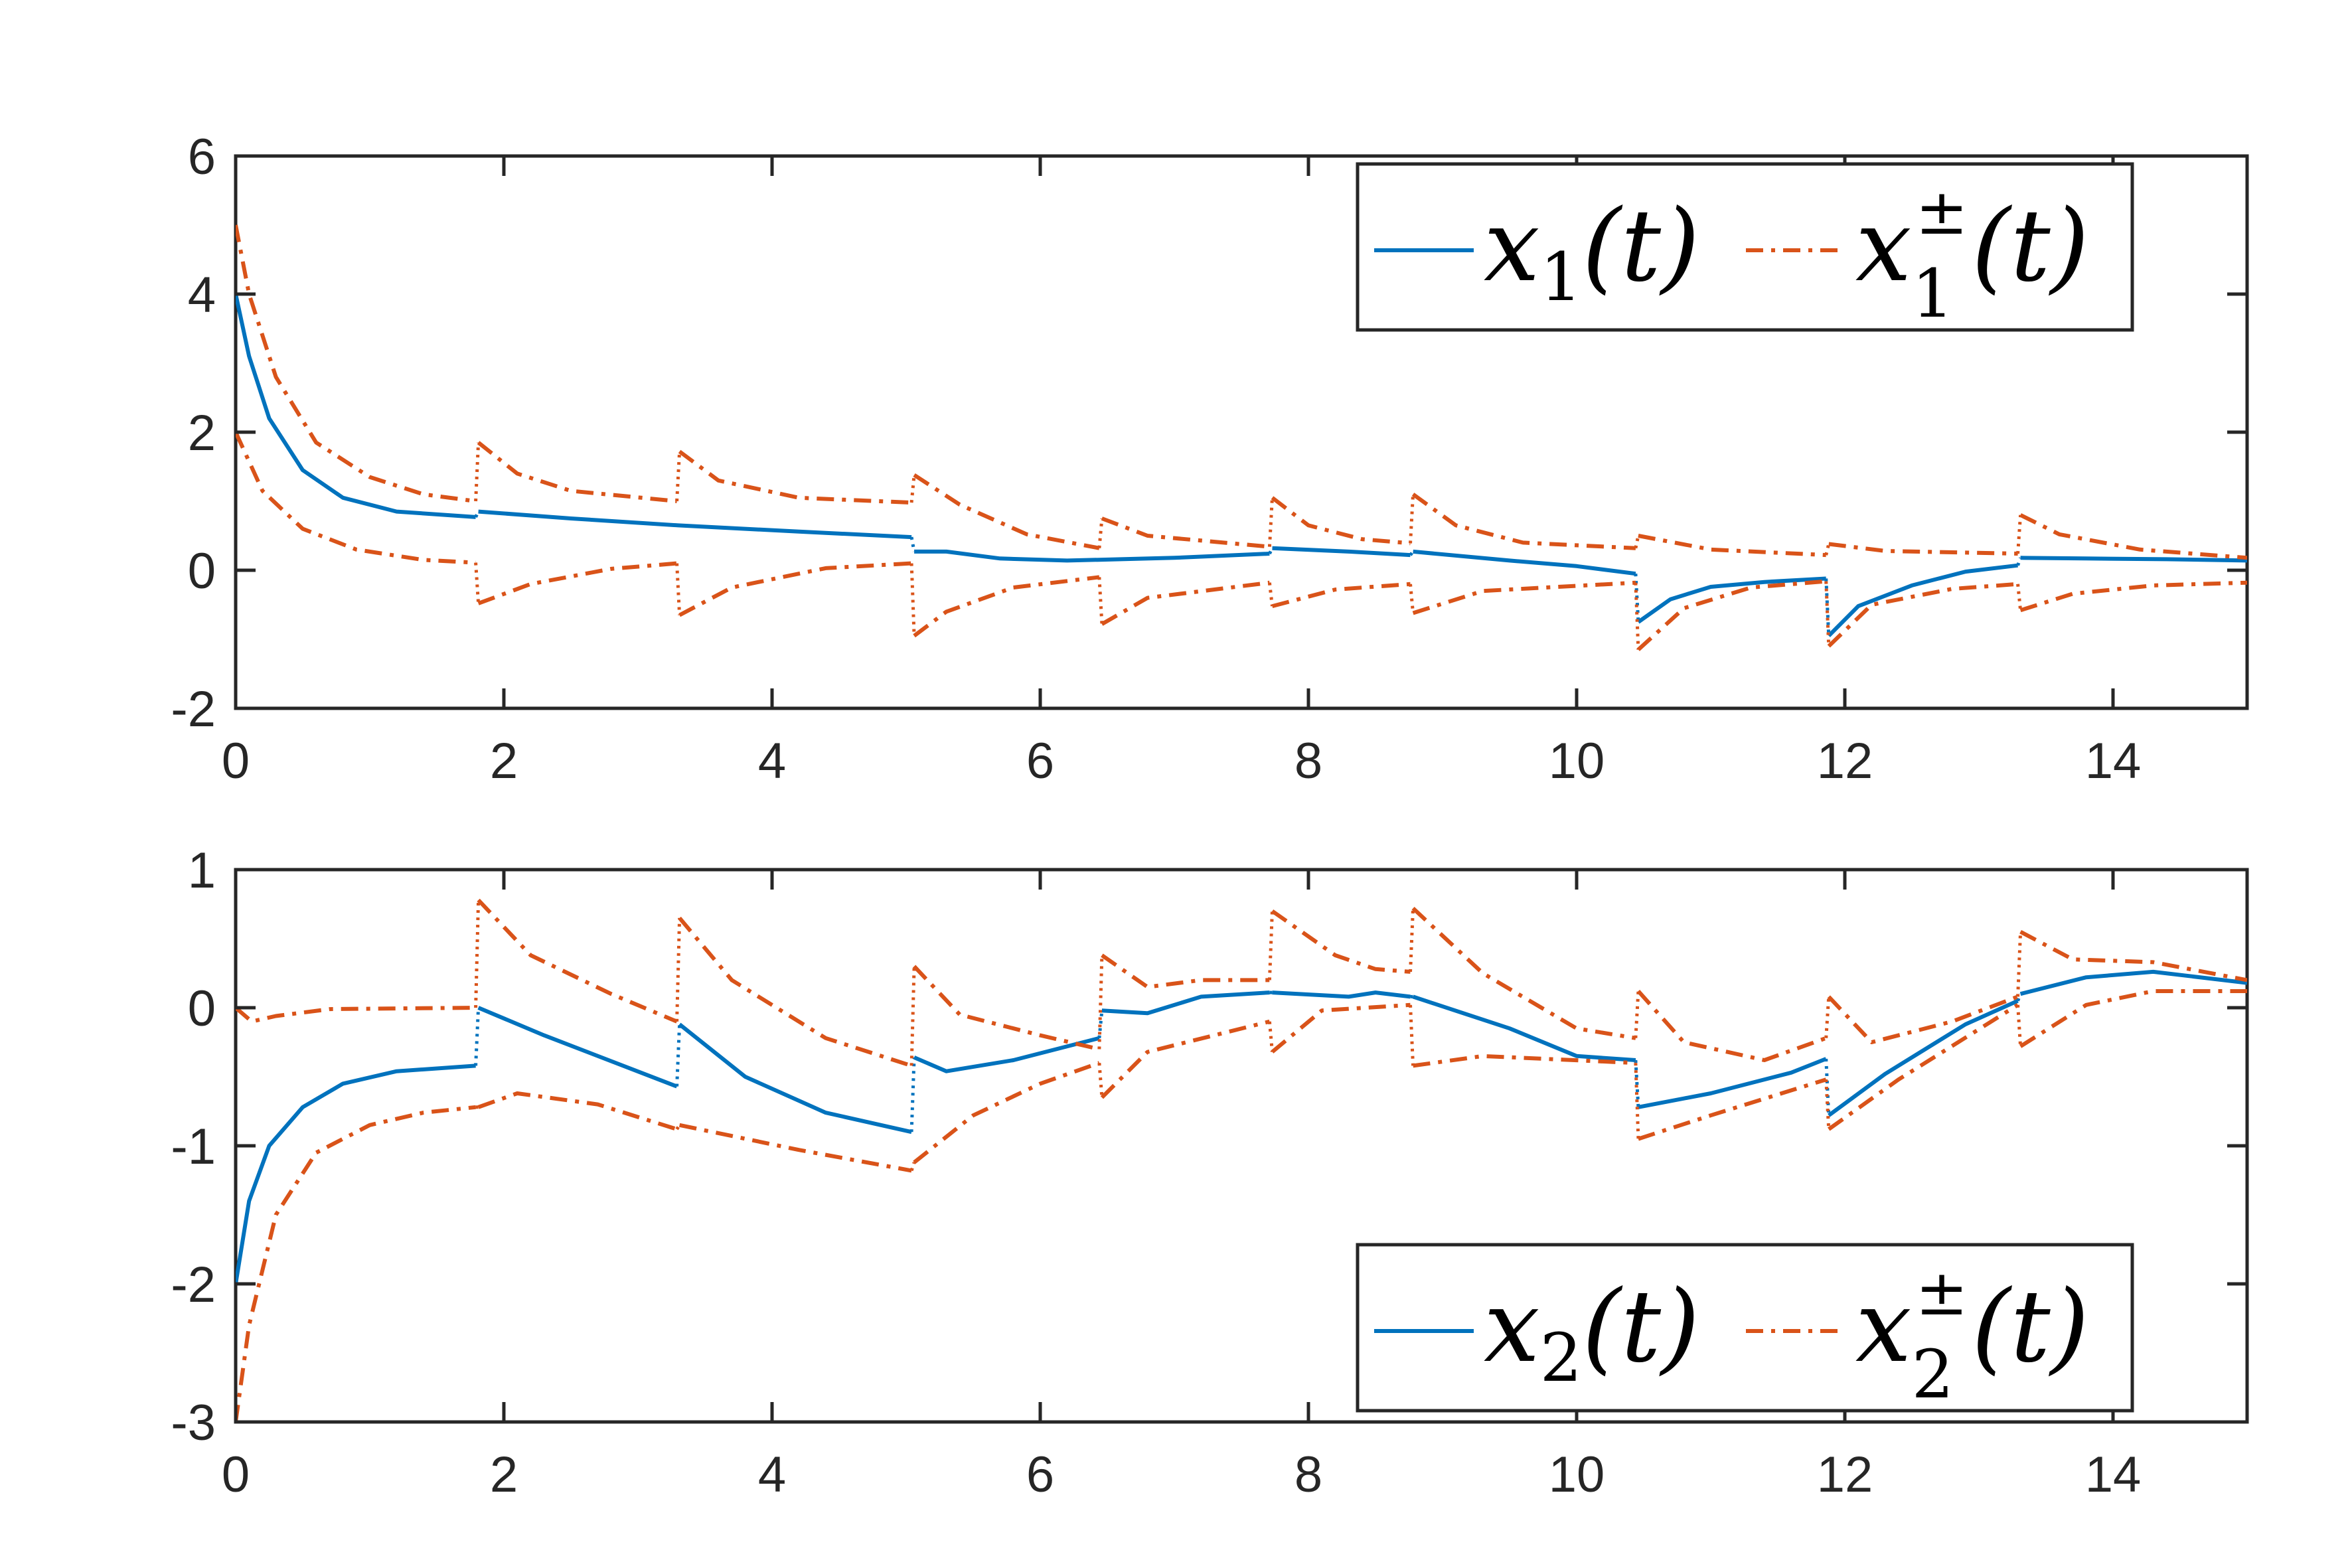  Describe the element at coordinates (504, 1475) in the screenshot. I see `x-tick-label: 2` at that location.